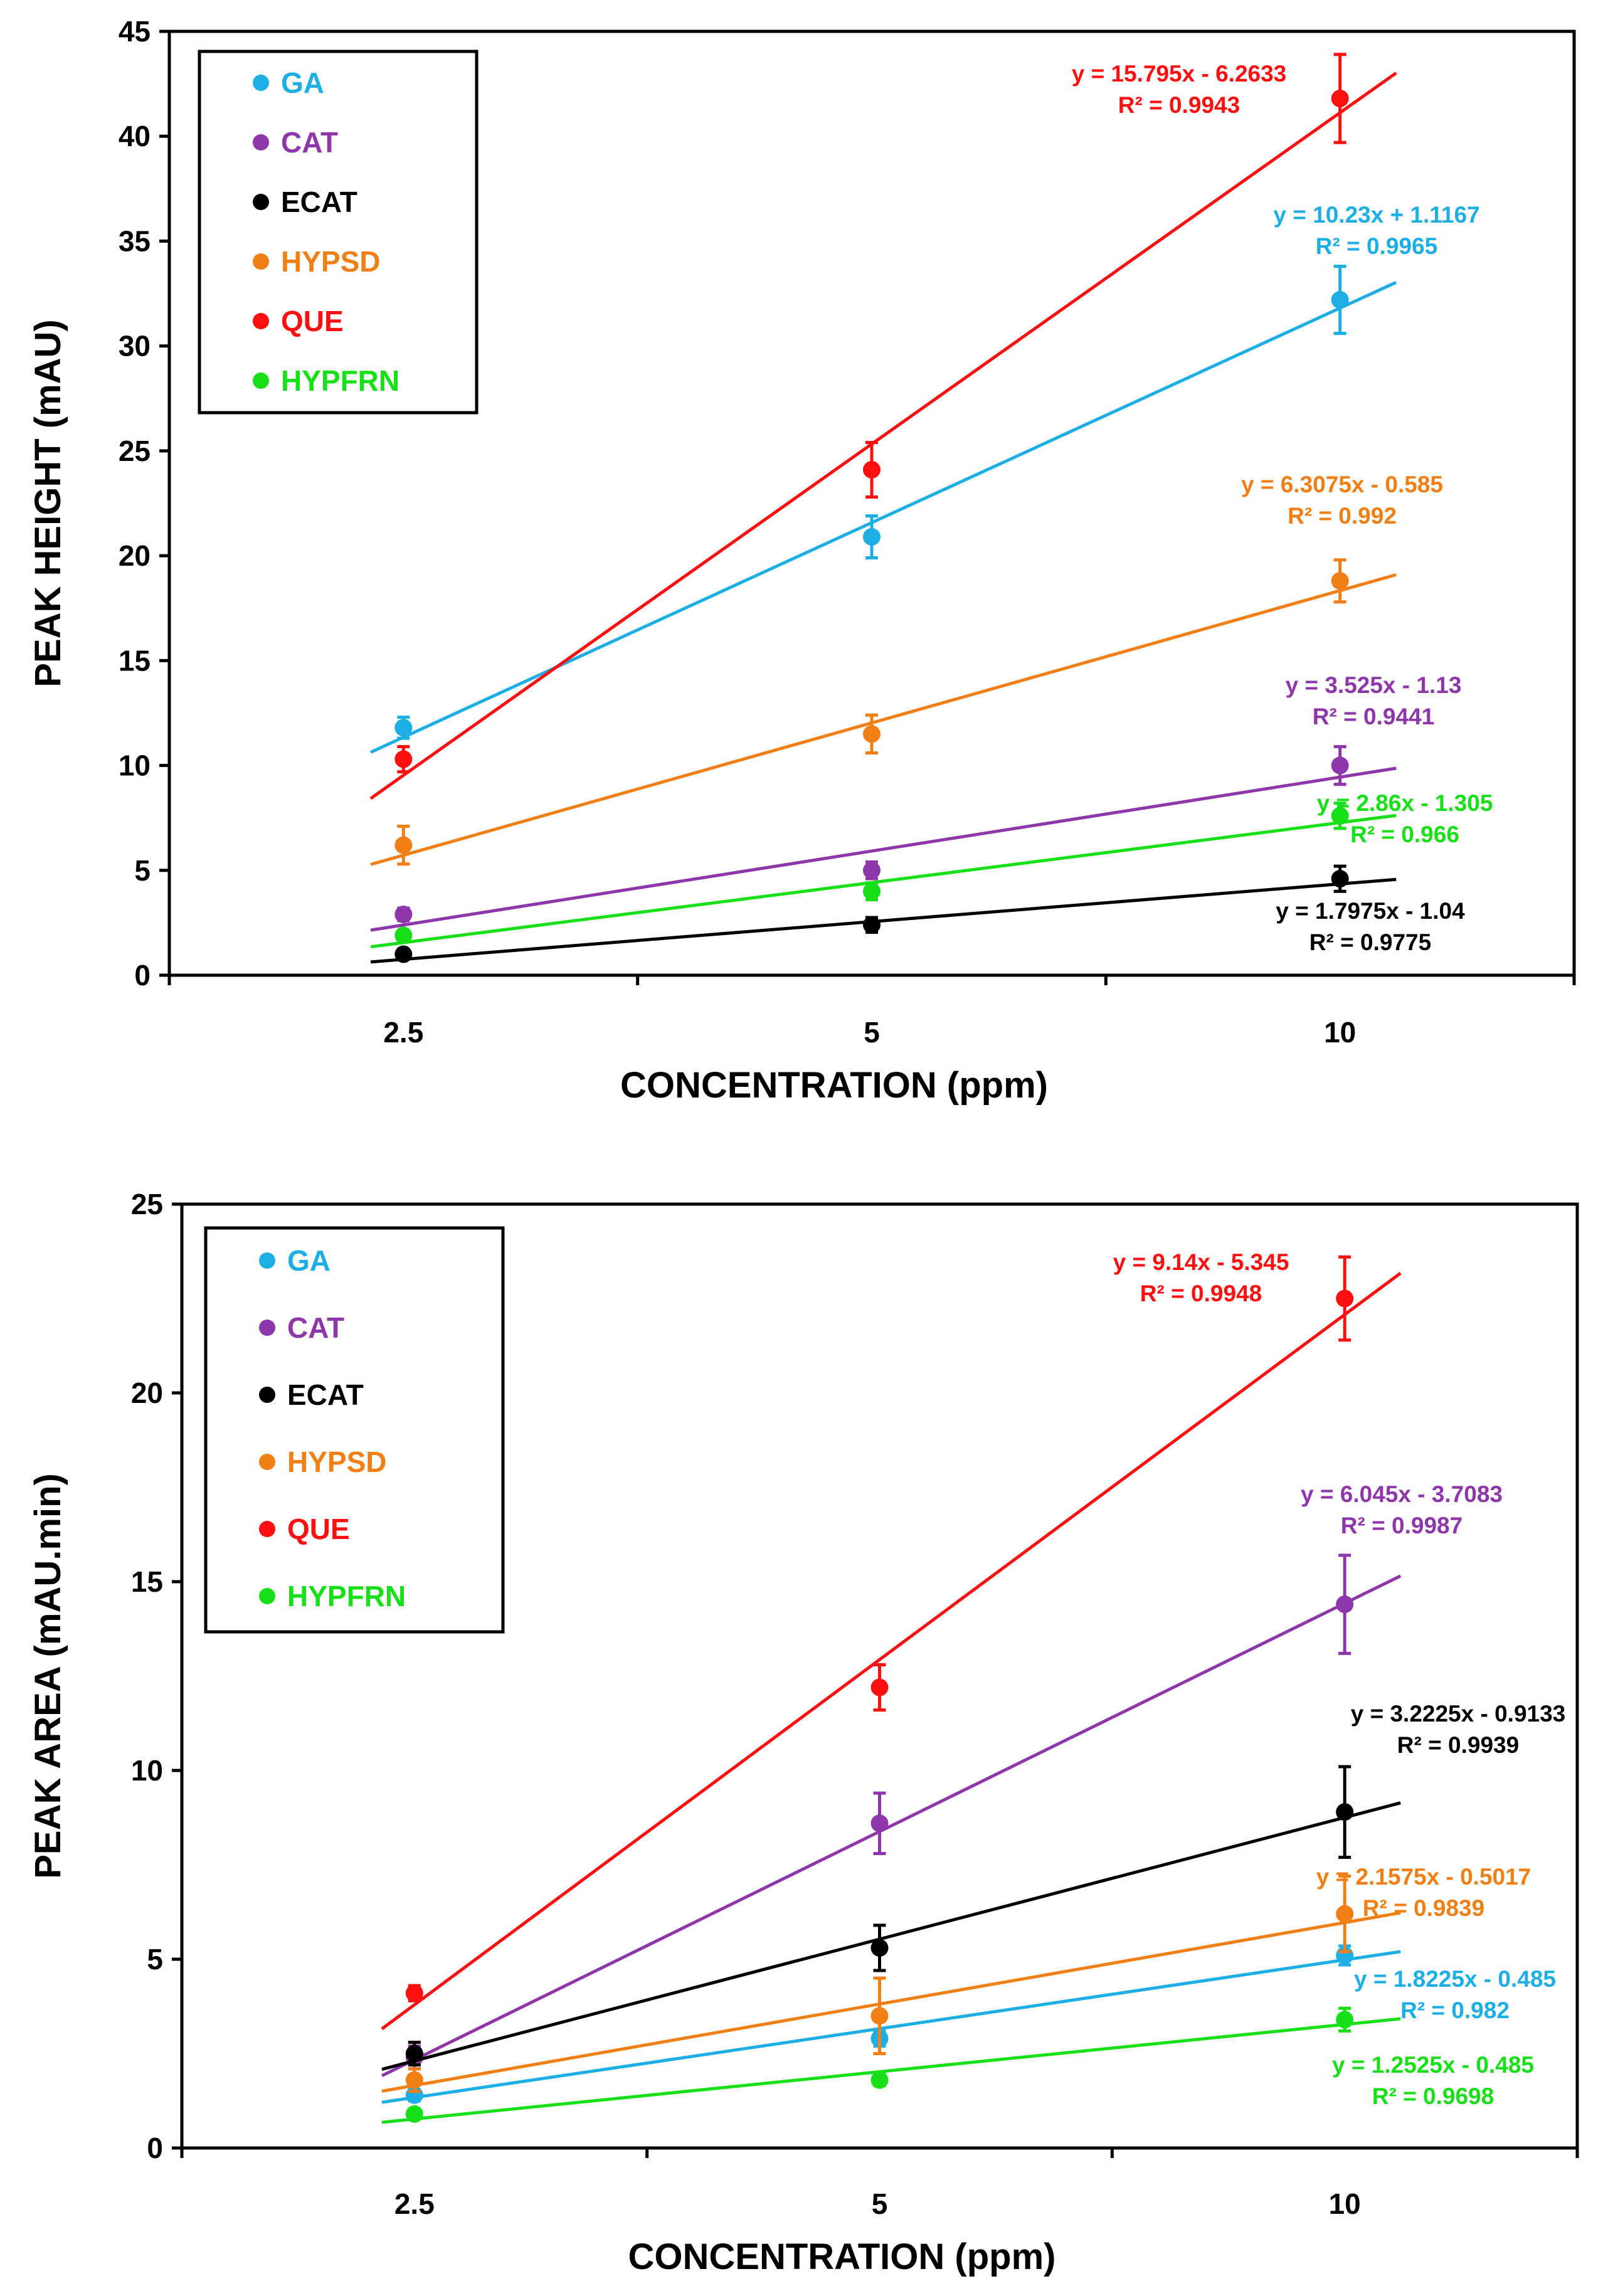 This screenshot has width=1608, height=2296. Describe the element at coordinates (1455, 1979) in the screenshot. I see `trendline-equation: y = 1.8225x - 0.485` at that location.